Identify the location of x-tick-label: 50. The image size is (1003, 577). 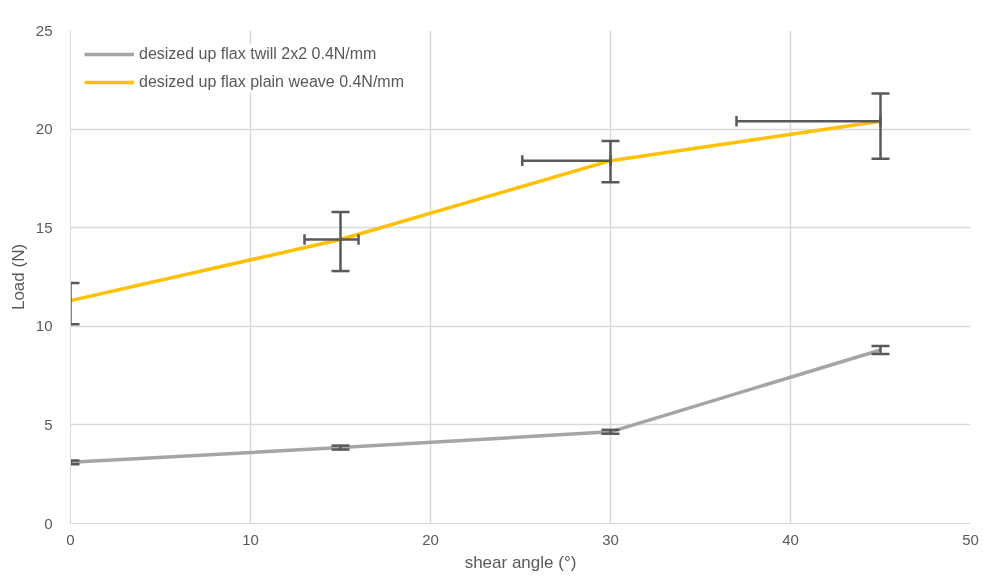
(970, 539).